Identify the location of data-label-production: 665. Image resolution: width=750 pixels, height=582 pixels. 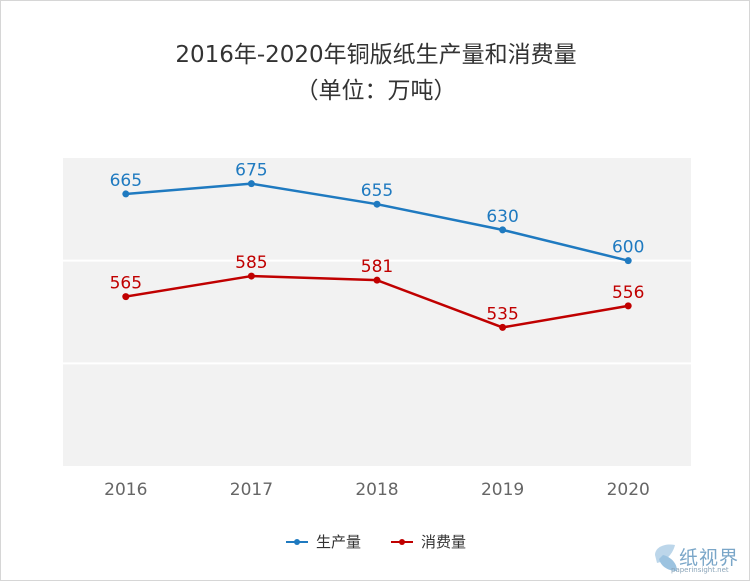
(126, 181).